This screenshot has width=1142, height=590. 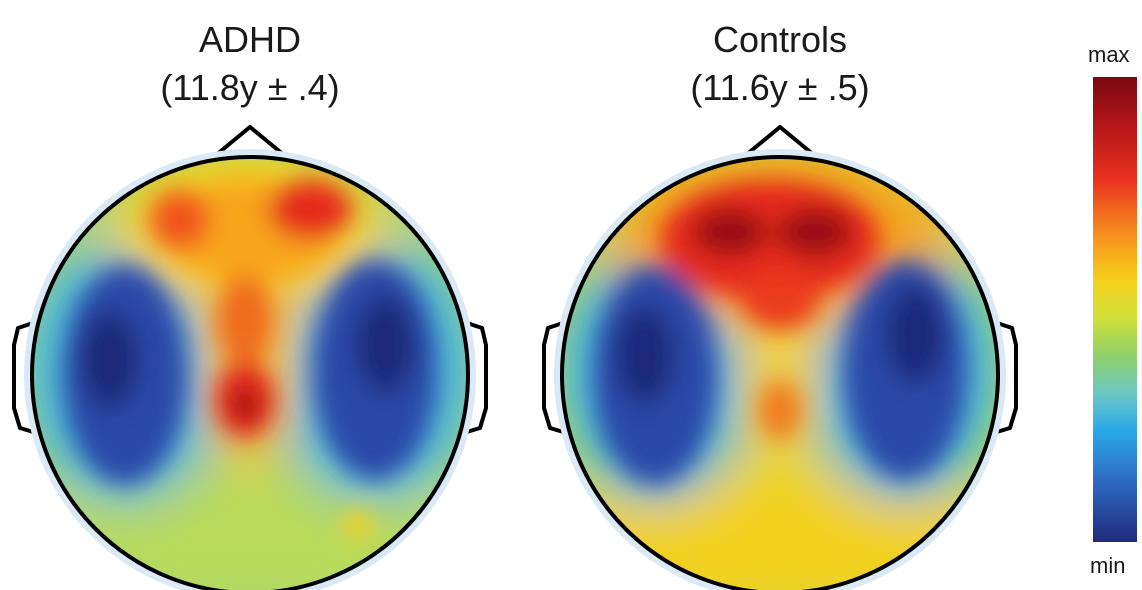 What do you see at coordinates (250, 143) in the screenshot?
I see `adhd-nose-icon` at bounding box center [250, 143].